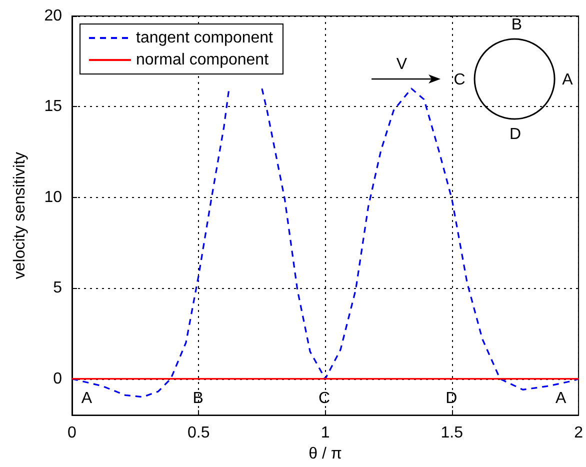 Image resolution: width=586 pixels, height=467 pixels. What do you see at coordinates (452, 433) in the screenshot?
I see `x-tick-label: 1.5` at bounding box center [452, 433].